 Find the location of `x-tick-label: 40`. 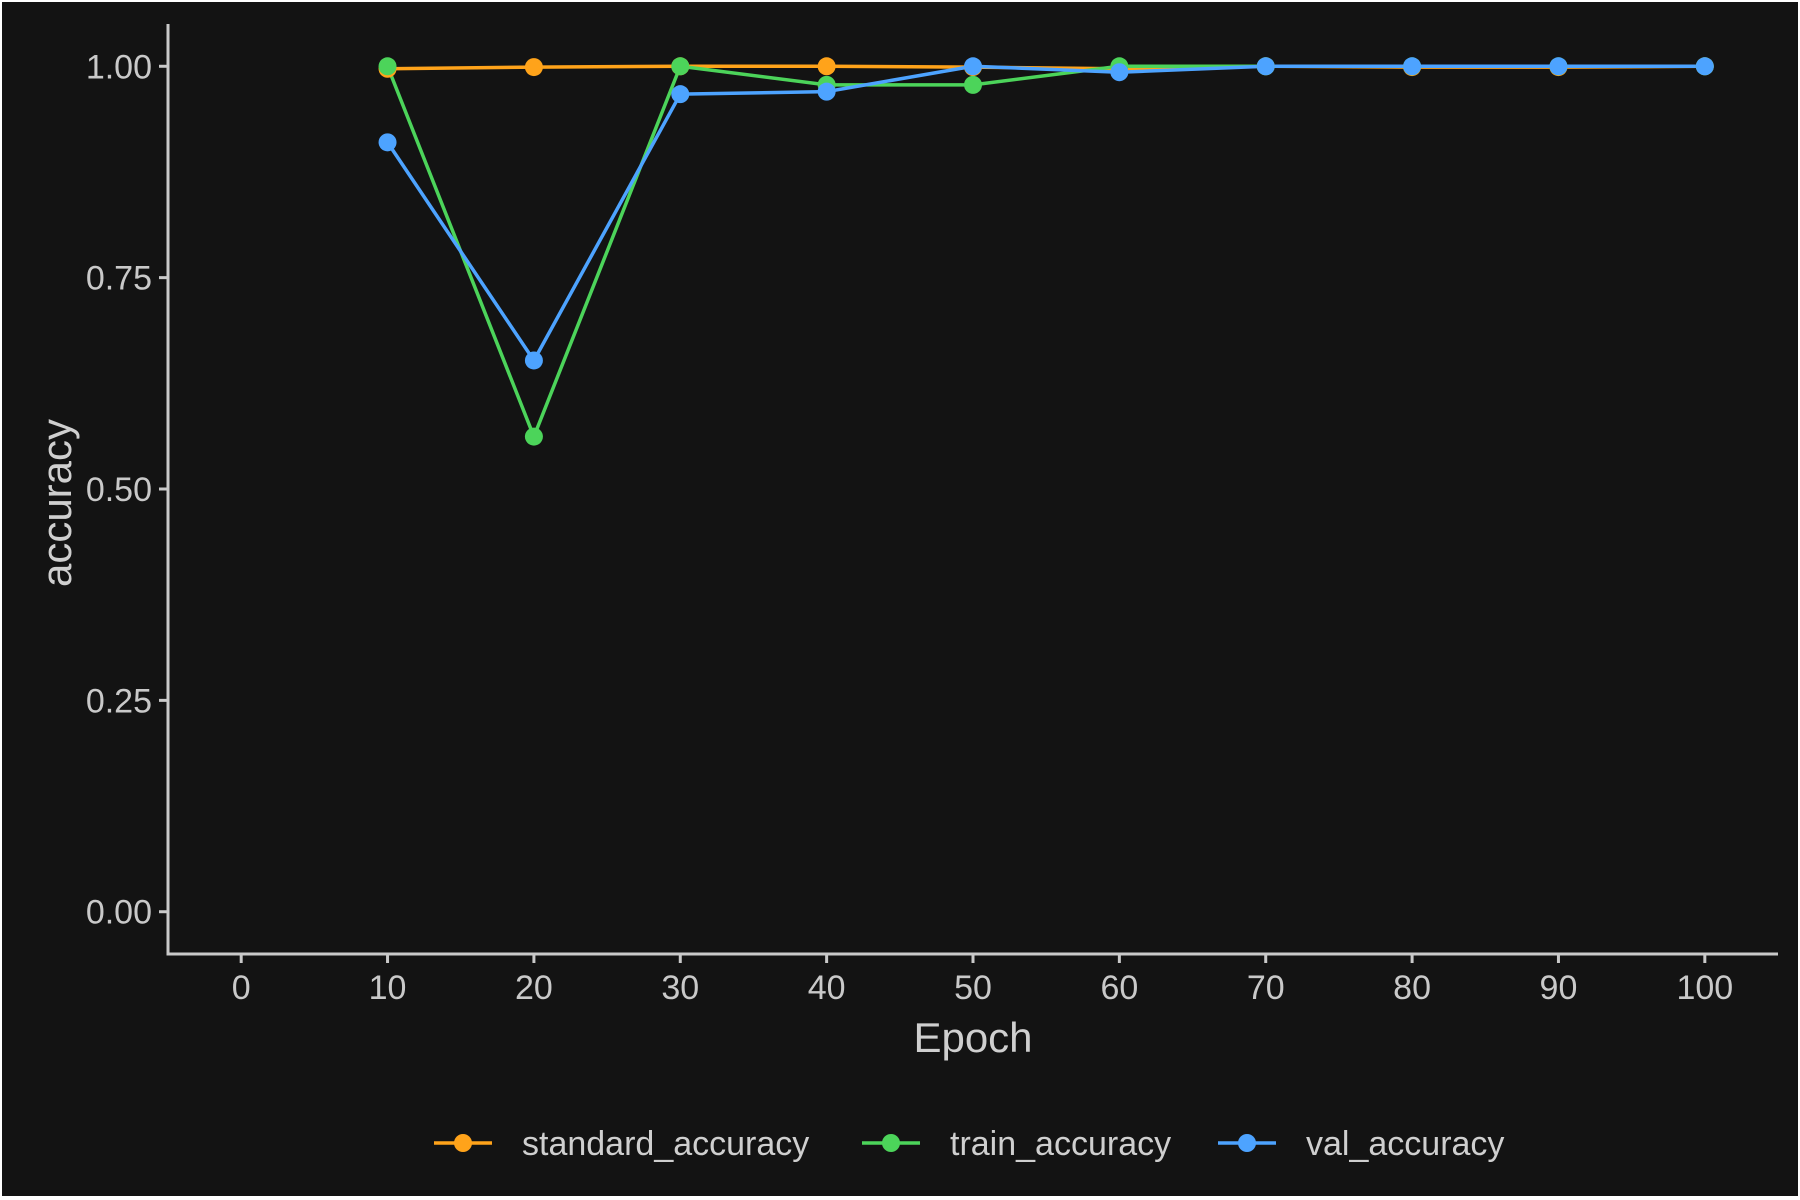

x-tick-label: 40 is located at coordinates (827, 988).